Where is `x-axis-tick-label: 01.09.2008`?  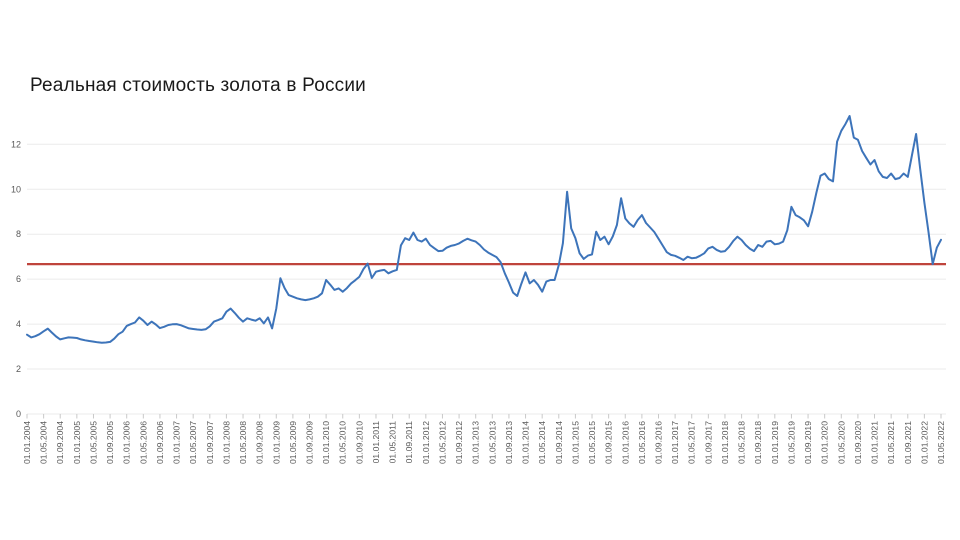
x-axis-tick-label: 01.09.2008 is located at coordinates (260, 442).